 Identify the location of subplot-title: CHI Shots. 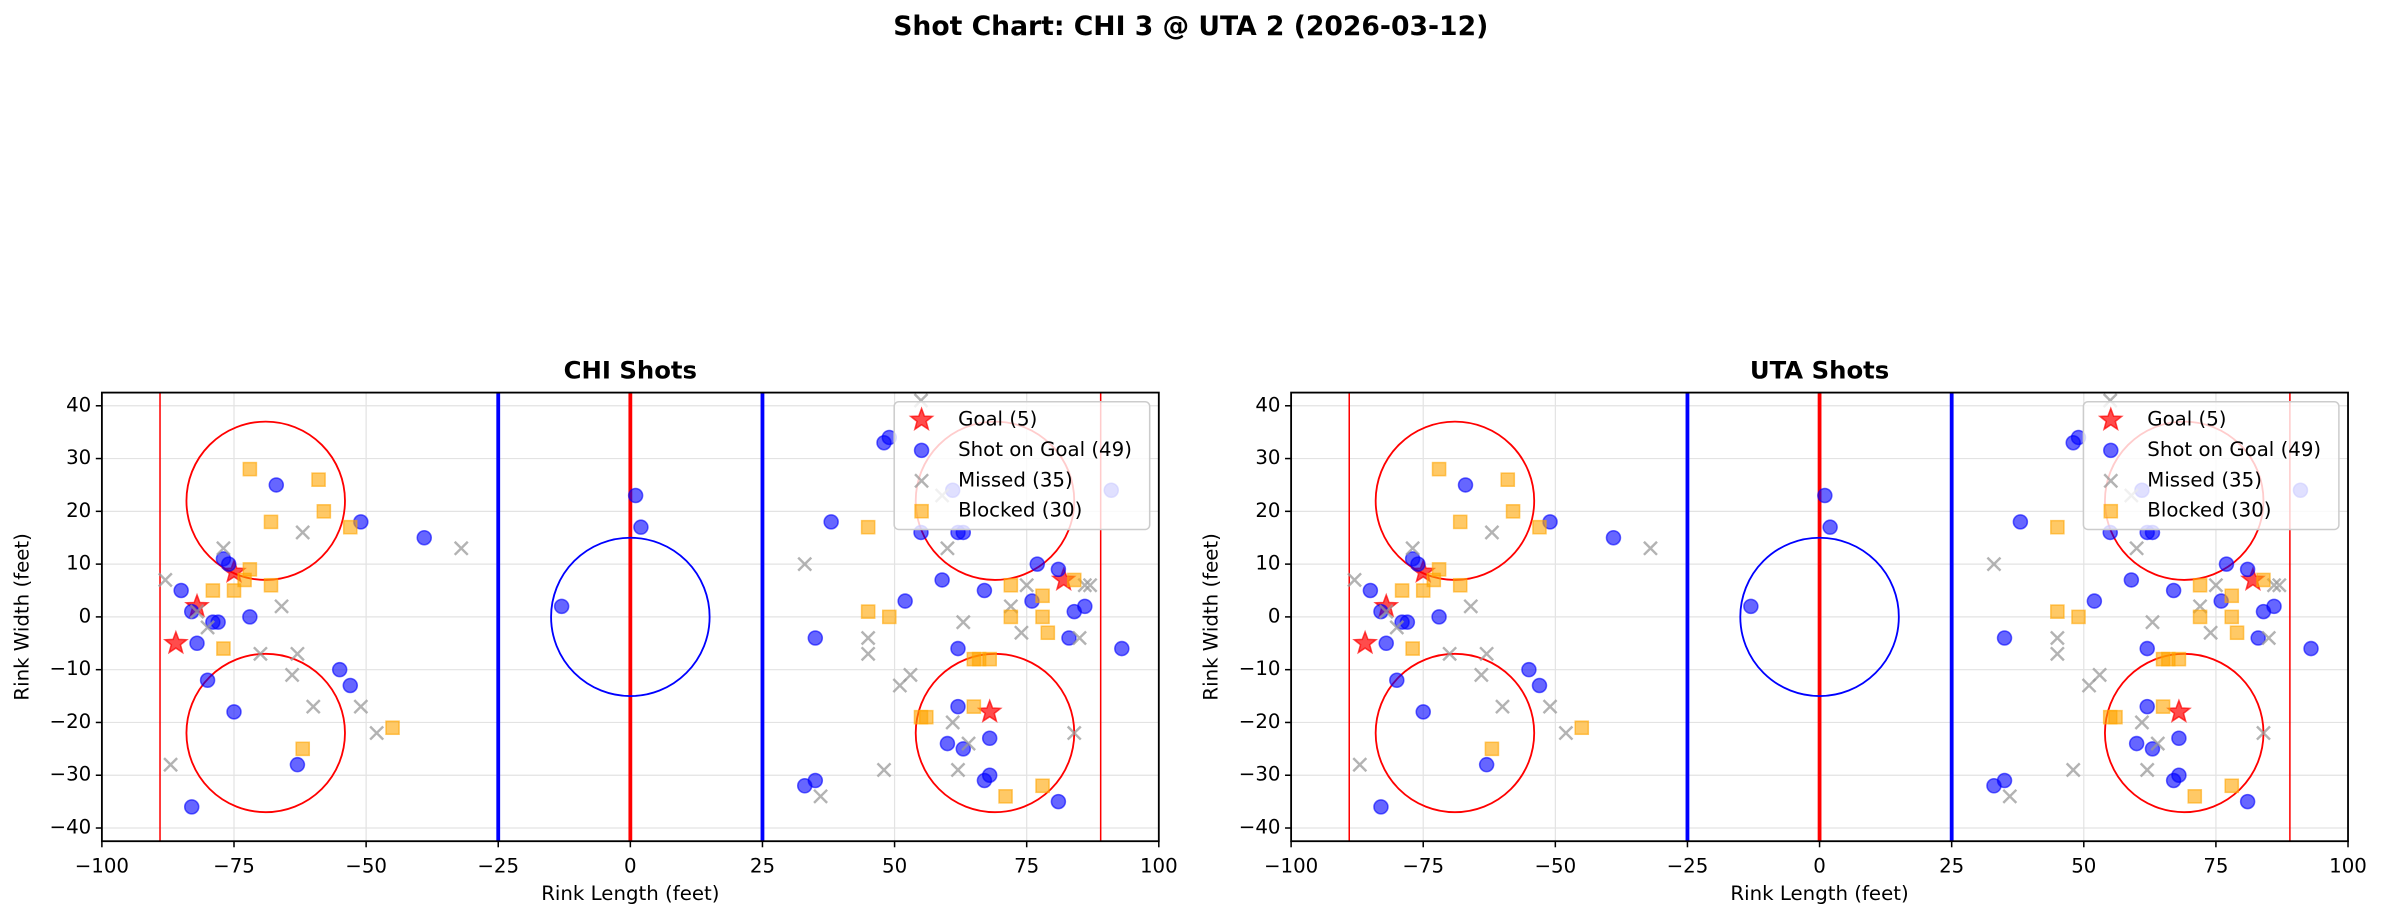
(630, 369).